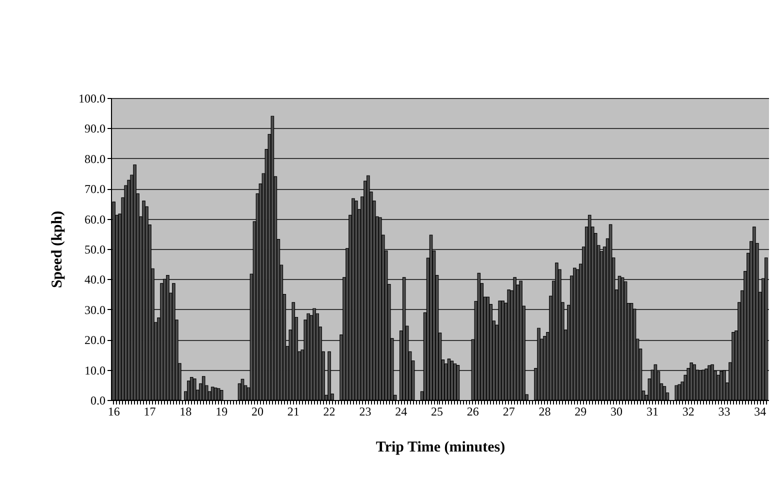  Describe the element at coordinates (760, 411) in the screenshot. I see `x-tick-label: 34` at that location.